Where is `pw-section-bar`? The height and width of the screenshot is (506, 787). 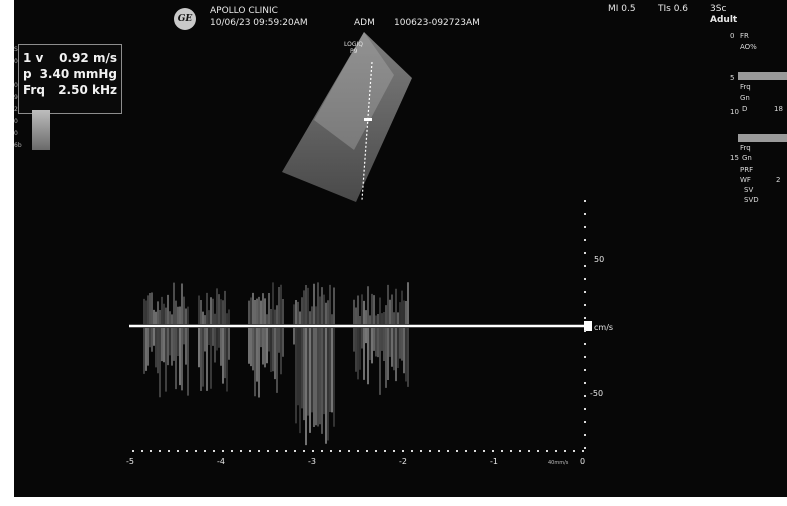 pw-section-bar is located at coordinates (762, 138).